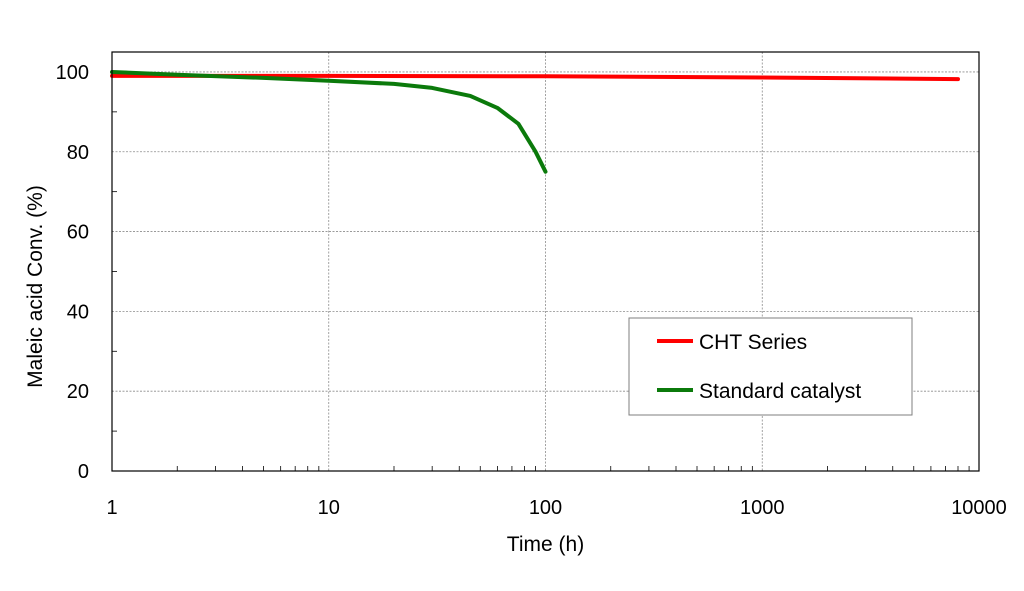  I want to click on legend-box, so click(770, 366).